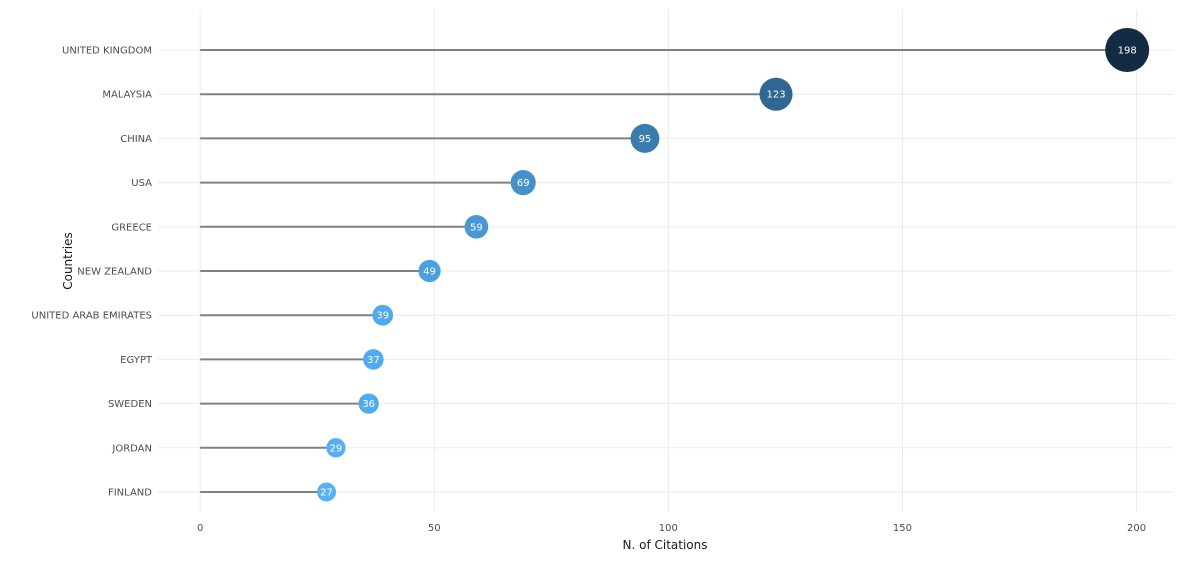  What do you see at coordinates (200, 528) in the screenshot?
I see `x-tick-label: 0` at bounding box center [200, 528].